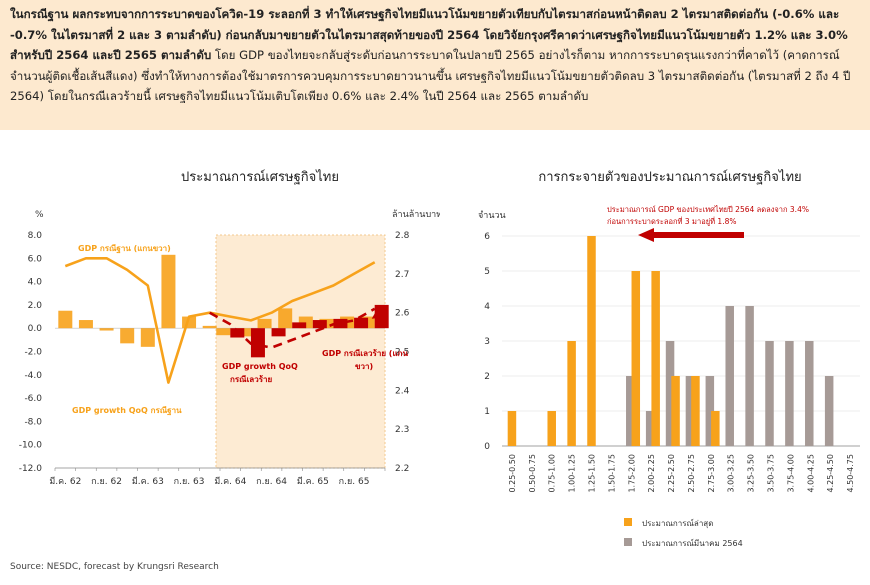 The height and width of the screenshot is (585, 870). I want to click on left-axis-unit: %, so click(39, 215).